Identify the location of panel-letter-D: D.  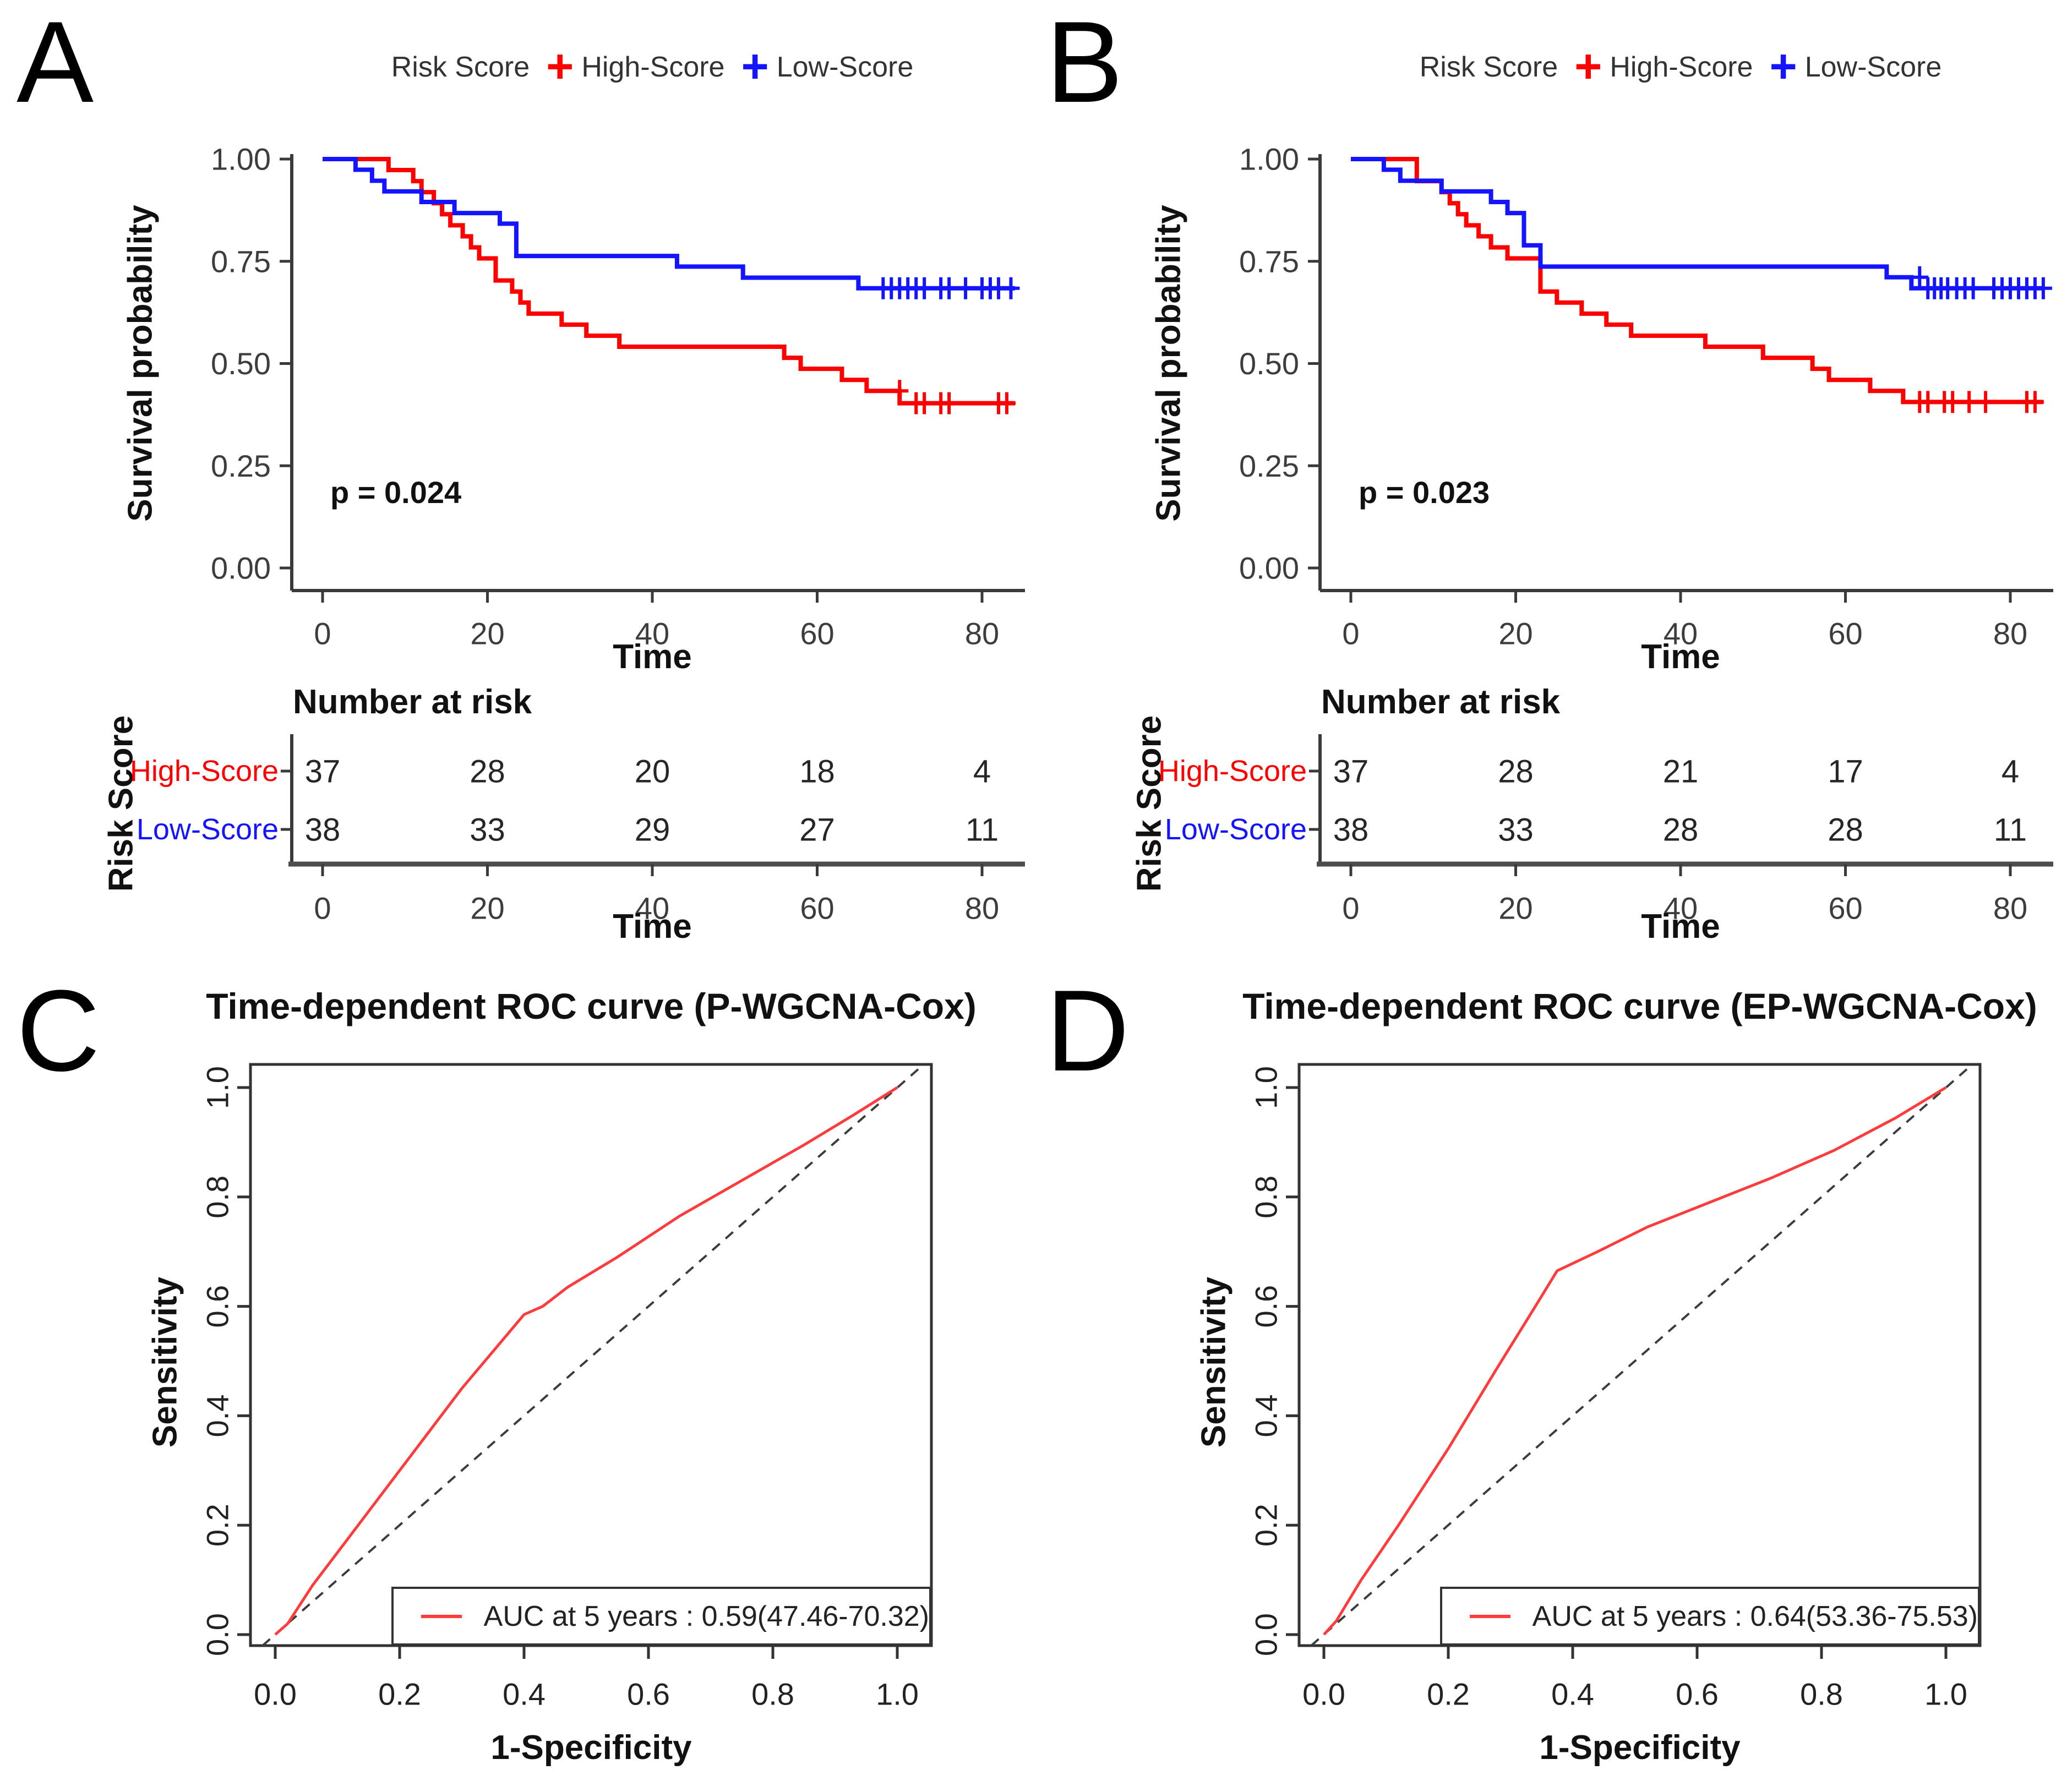
(1088, 1030).